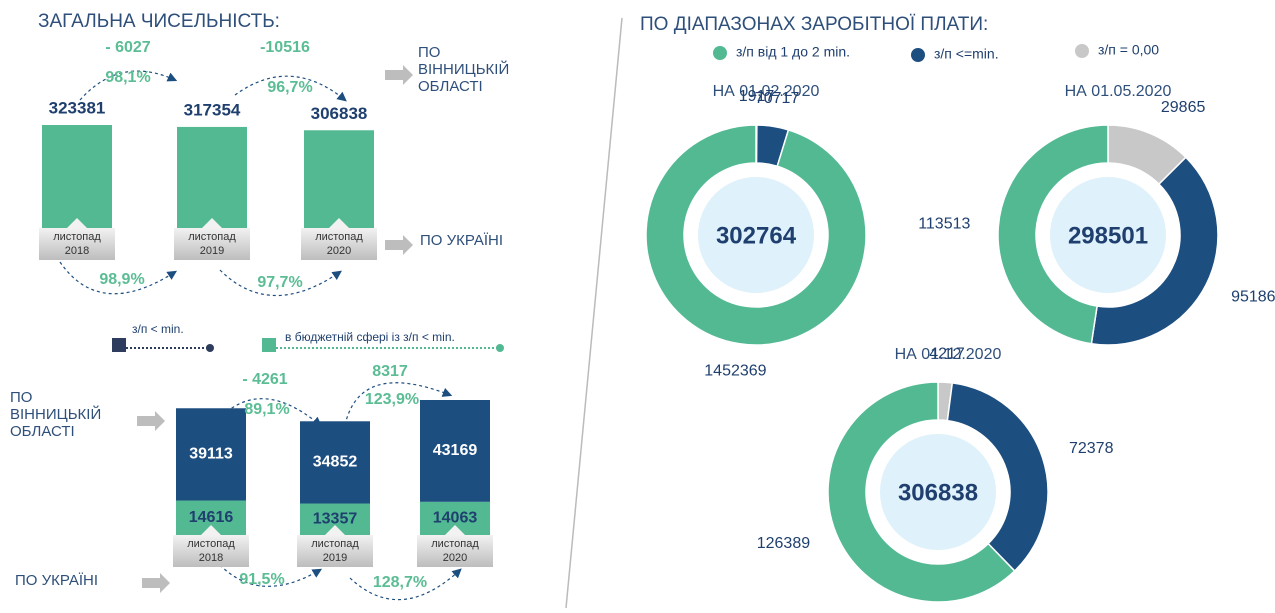 The image size is (1275, 613). What do you see at coordinates (390, 371) in the screenshot?
I see `annotation: 8317` at bounding box center [390, 371].